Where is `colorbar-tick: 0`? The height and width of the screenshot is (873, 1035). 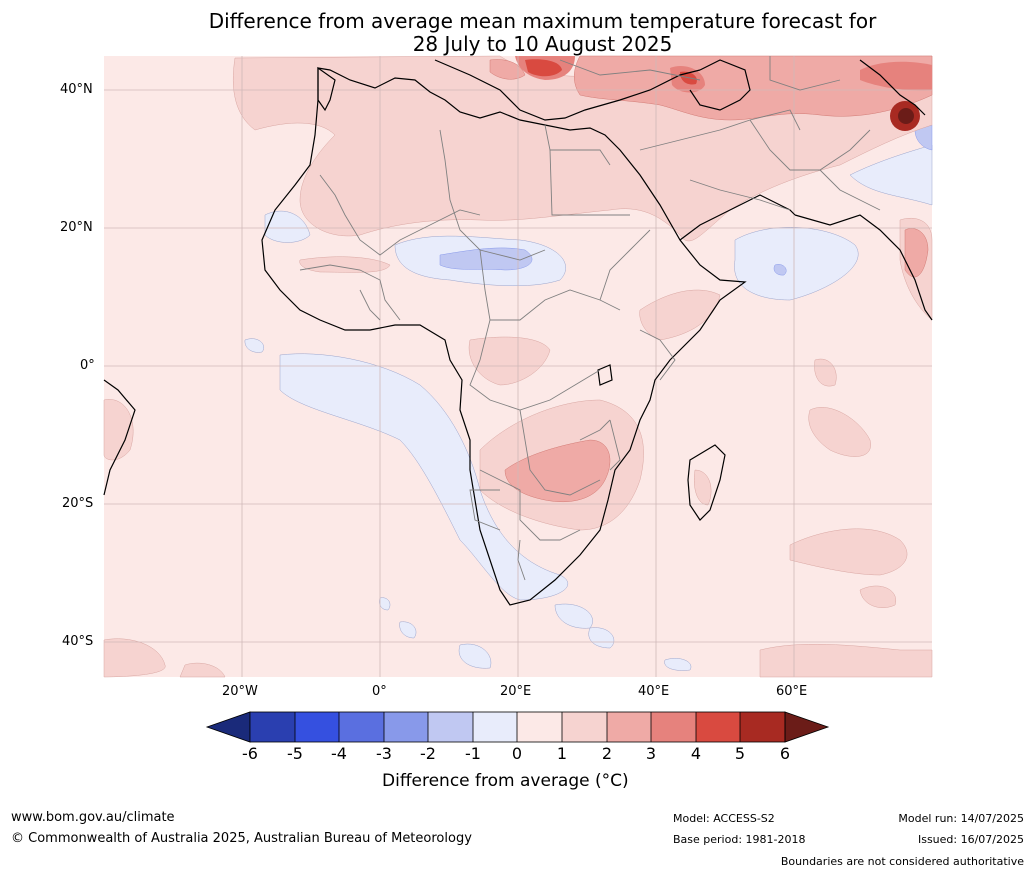 colorbar-tick: 0 is located at coordinates (517, 753).